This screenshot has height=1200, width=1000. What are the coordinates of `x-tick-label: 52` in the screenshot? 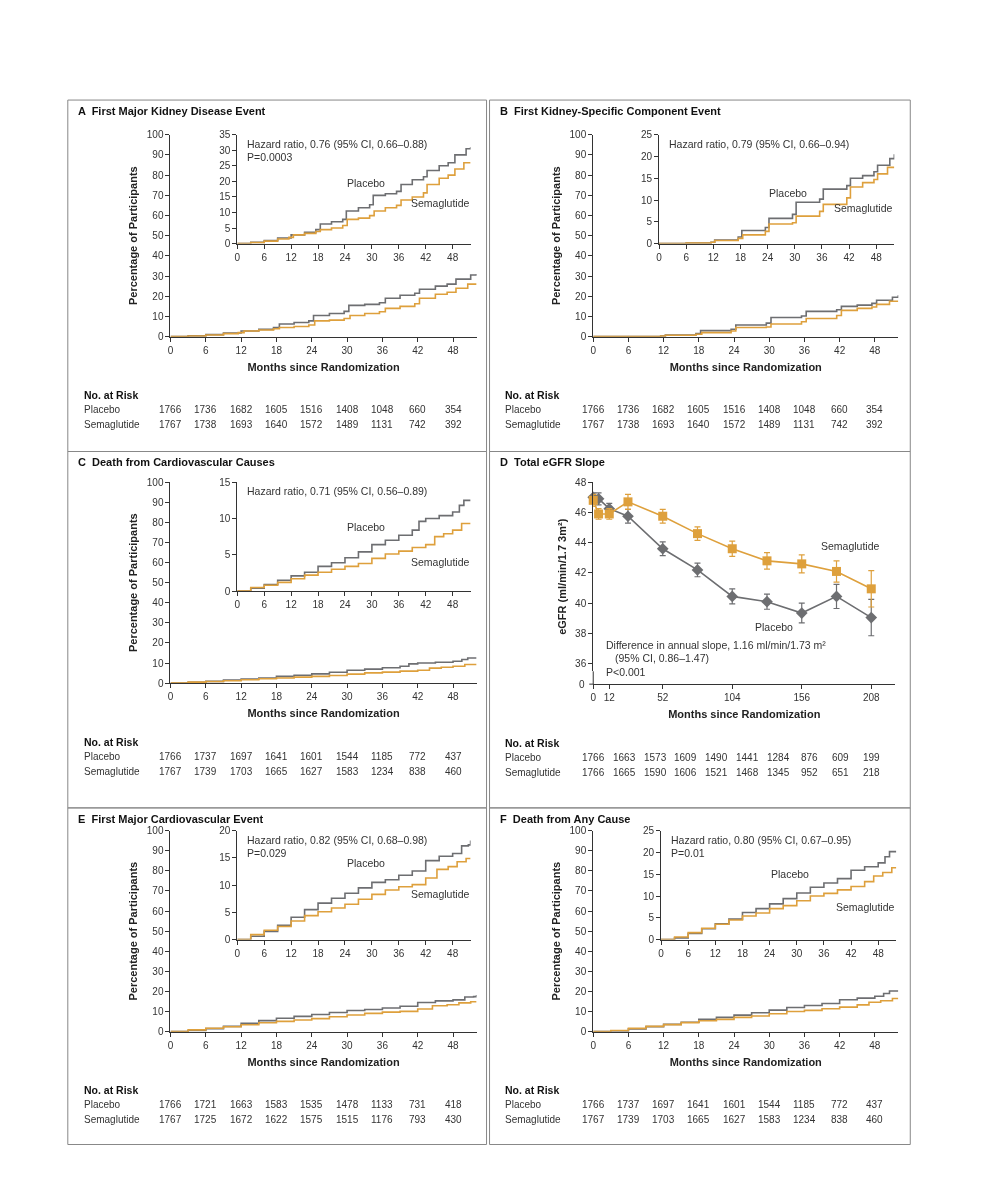 It's located at (663, 698).